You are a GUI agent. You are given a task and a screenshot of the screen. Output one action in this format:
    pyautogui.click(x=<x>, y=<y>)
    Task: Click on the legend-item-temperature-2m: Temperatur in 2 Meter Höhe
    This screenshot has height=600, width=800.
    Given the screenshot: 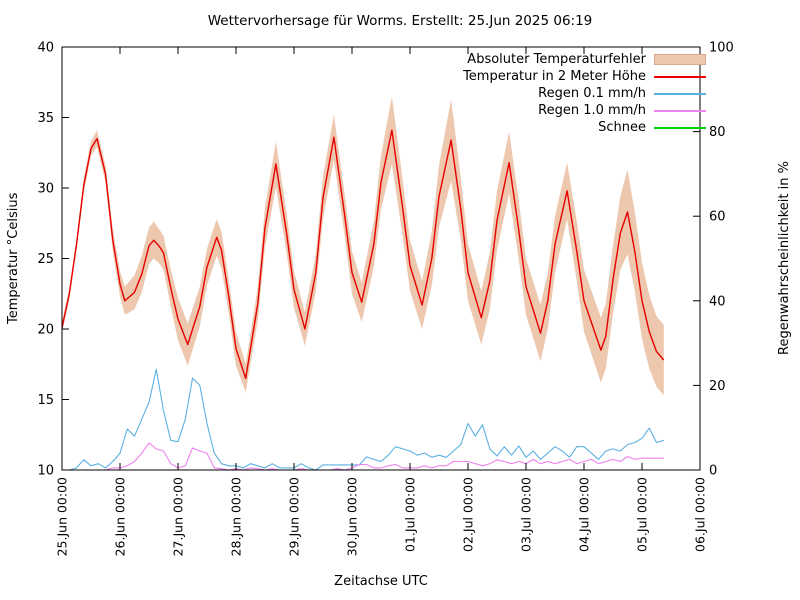 What is the action you would take?
    pyautogui.click(x=584, y=76)
    